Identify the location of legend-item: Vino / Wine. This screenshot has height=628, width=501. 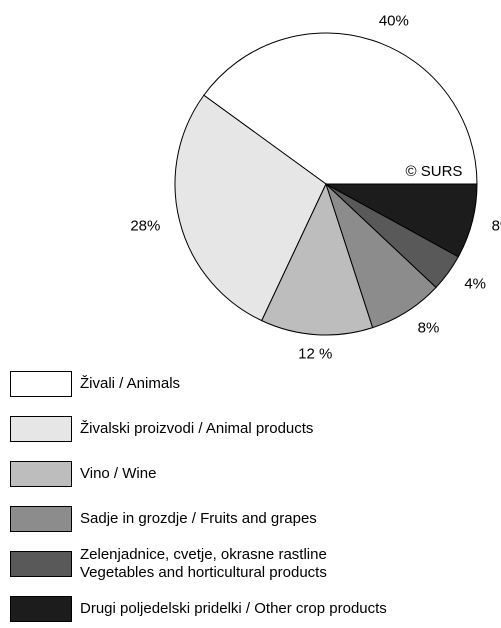
(83, 474).